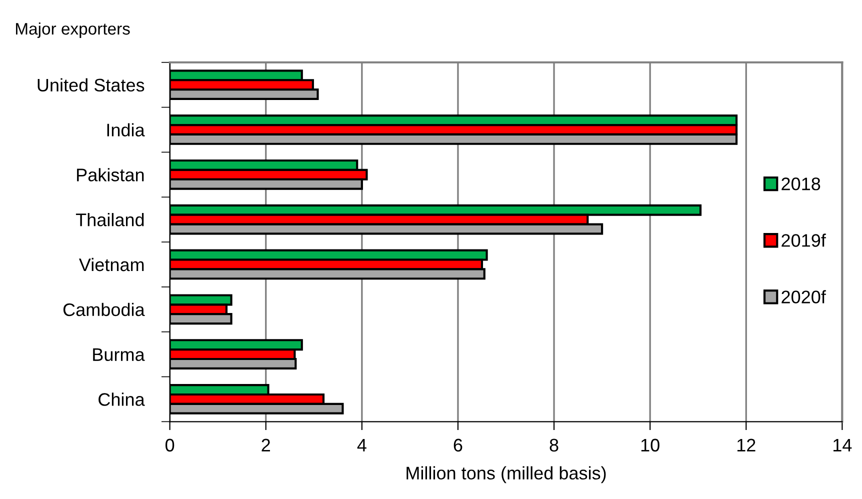 This screenshot has width=862, height=499. What do you see at coordinates (746, 445) in the screenshot?
I see `x-tick-label: 12` at bounding box center [746, 445].